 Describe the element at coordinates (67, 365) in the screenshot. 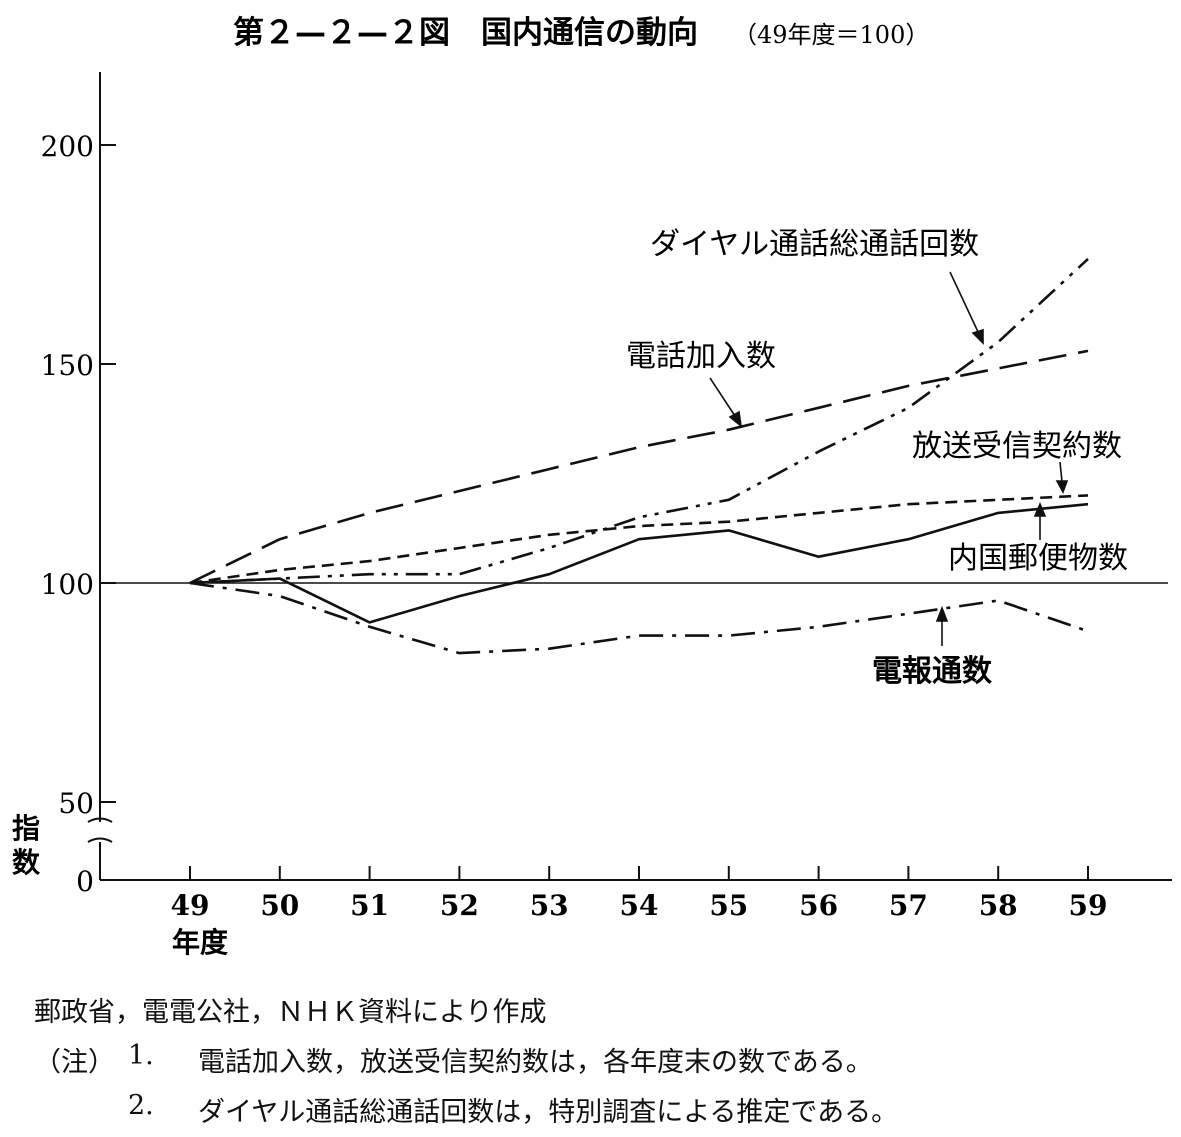

I see `y-tick-label-150: 150` at that location.